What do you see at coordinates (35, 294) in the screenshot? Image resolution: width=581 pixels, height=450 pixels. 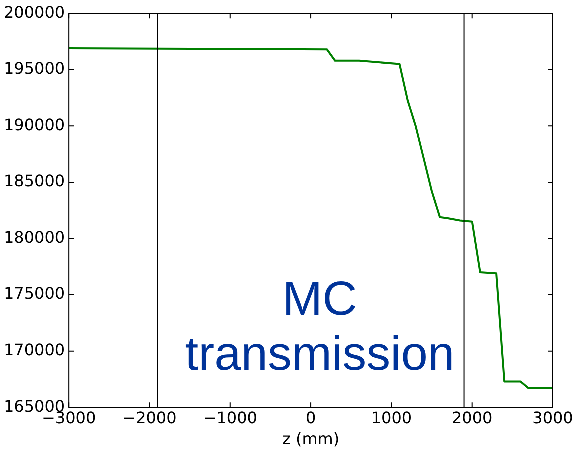 I see `y-tick-label: 175000` at bounding box center [35, 294].